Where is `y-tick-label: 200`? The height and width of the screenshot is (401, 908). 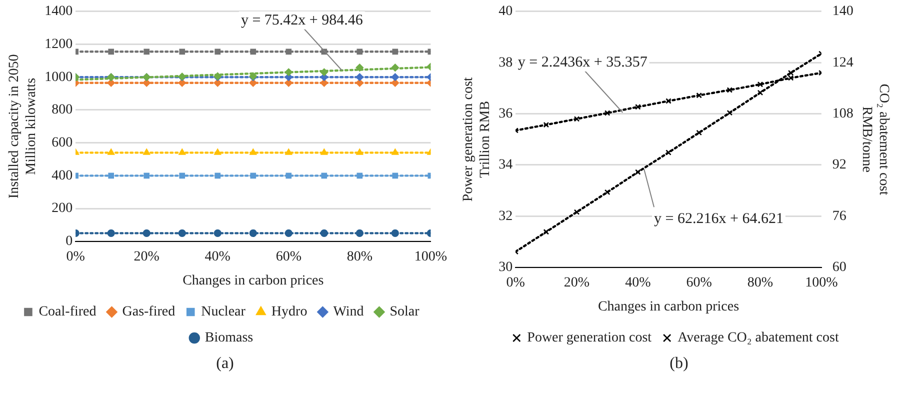 y-tick-label: 200 is located at coordinates (62, 208).